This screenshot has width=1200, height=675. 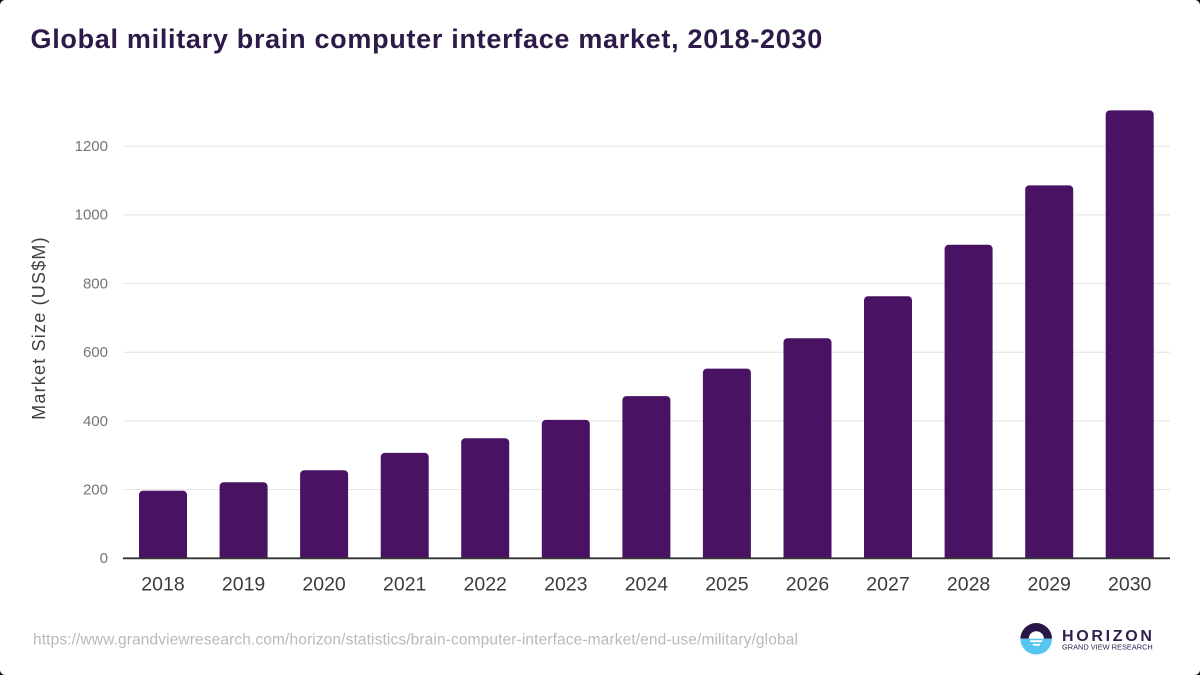 What do you see at coordinates (95, 352) in the screenshot?
I see `svg-text: 600` at bounding box center [95, 352].